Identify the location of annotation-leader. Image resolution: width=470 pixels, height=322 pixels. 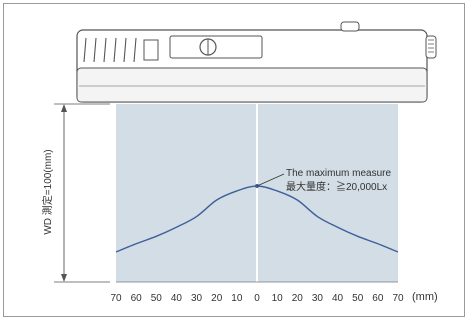
(270, 180).